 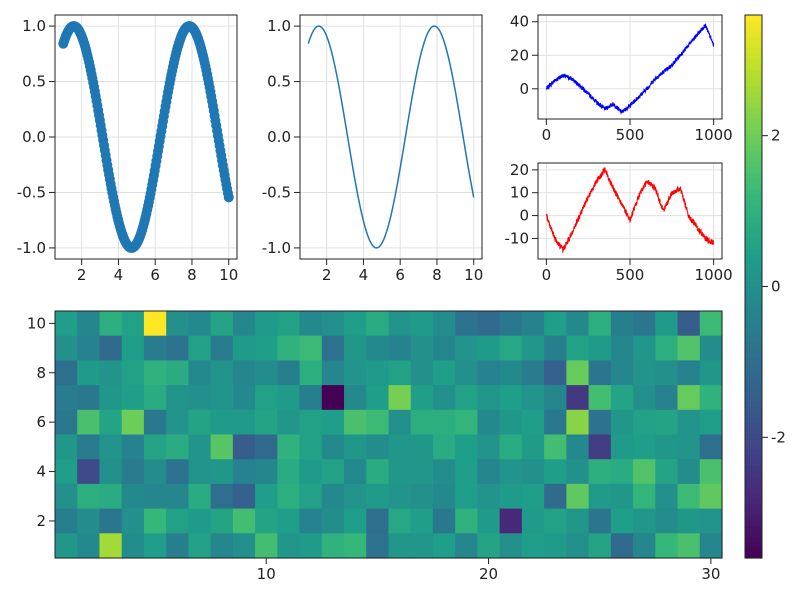 What do you see at coordinates (391, 137) in the screenshot?
I see `line-sine-series` at bounding box center [391, 137].